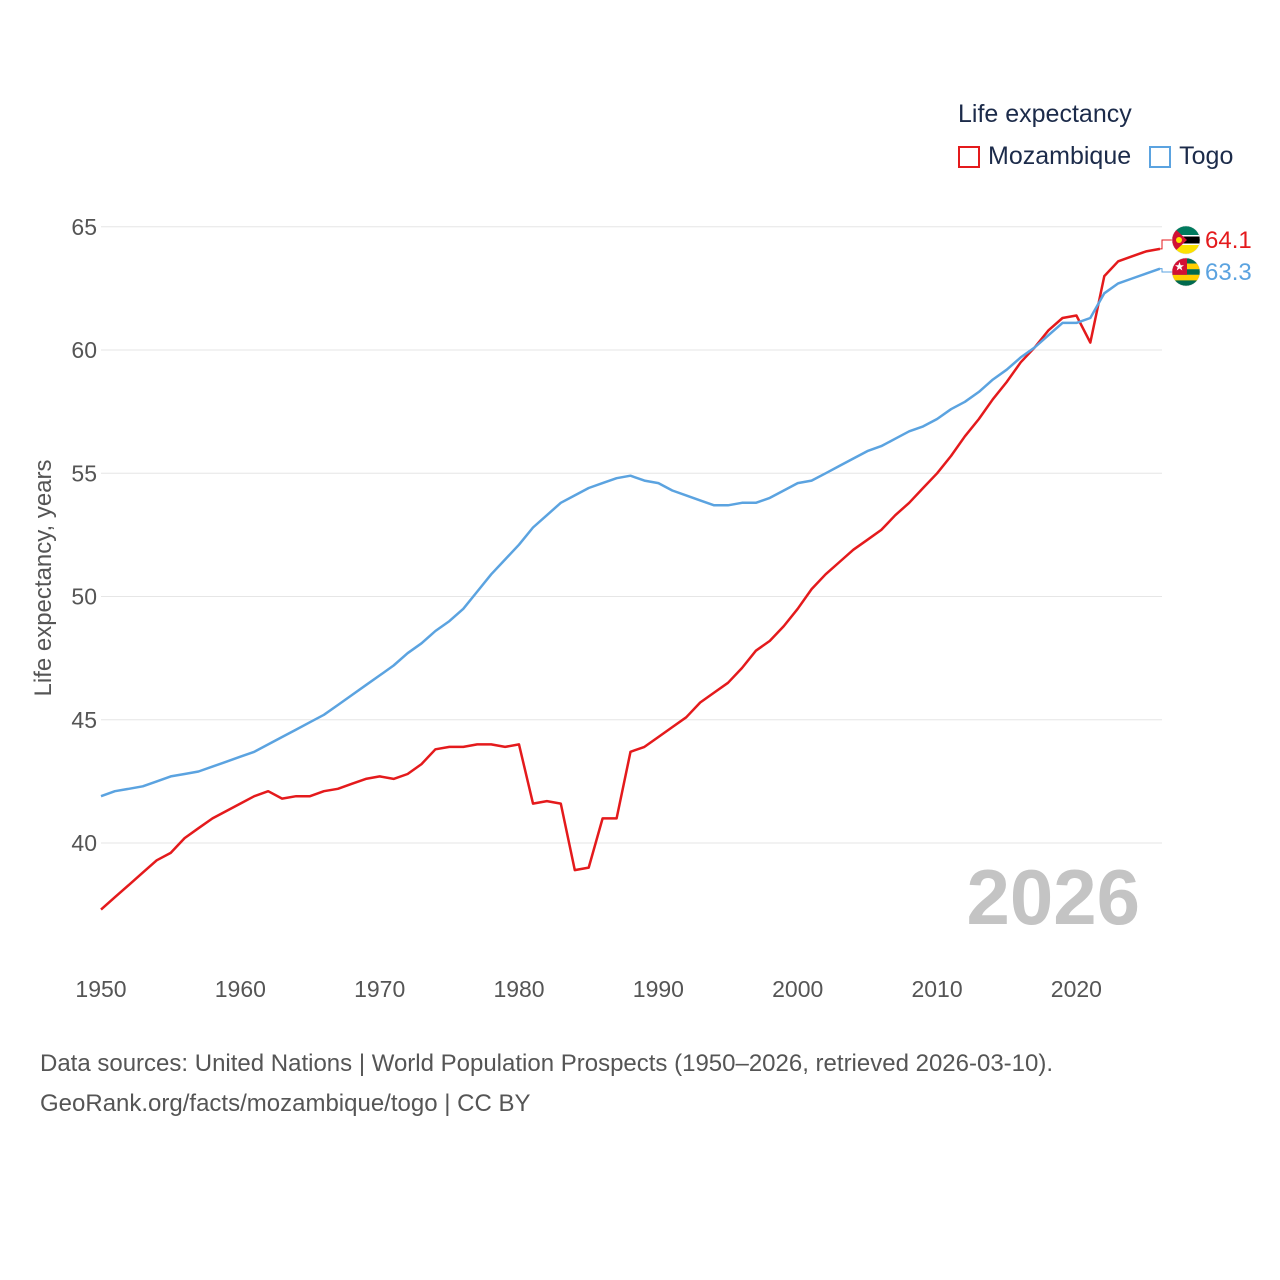  I want to click on end-connector-mozambique, so click(1166, 244).